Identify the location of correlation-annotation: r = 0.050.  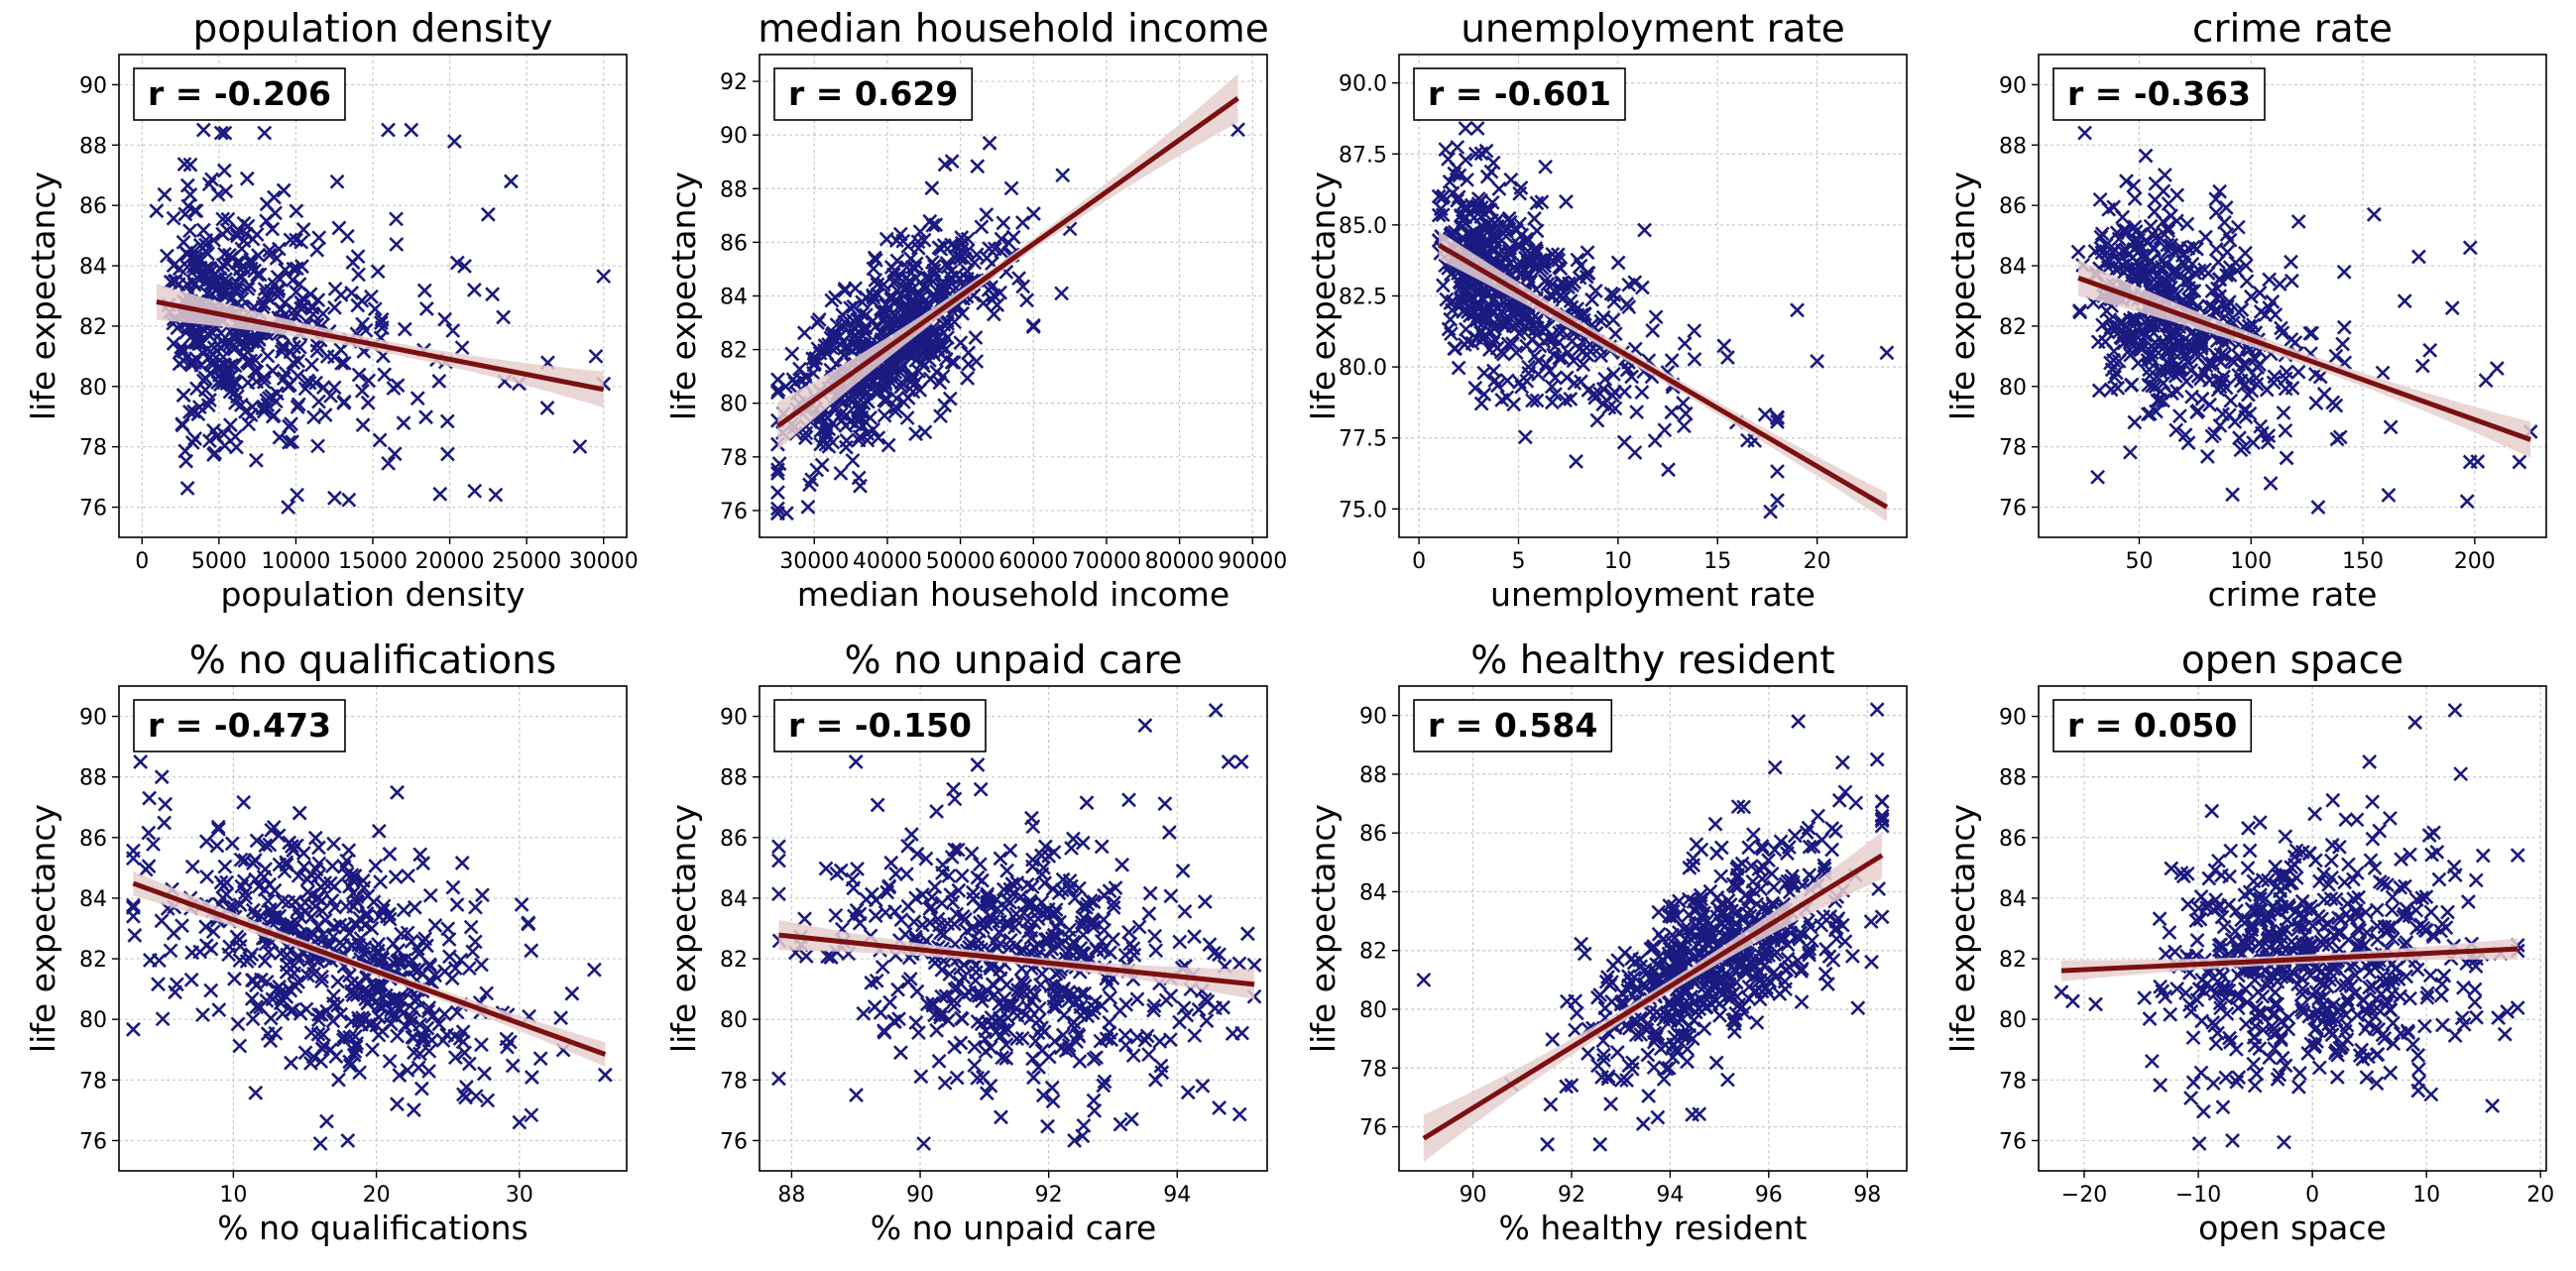
(2152, 725).